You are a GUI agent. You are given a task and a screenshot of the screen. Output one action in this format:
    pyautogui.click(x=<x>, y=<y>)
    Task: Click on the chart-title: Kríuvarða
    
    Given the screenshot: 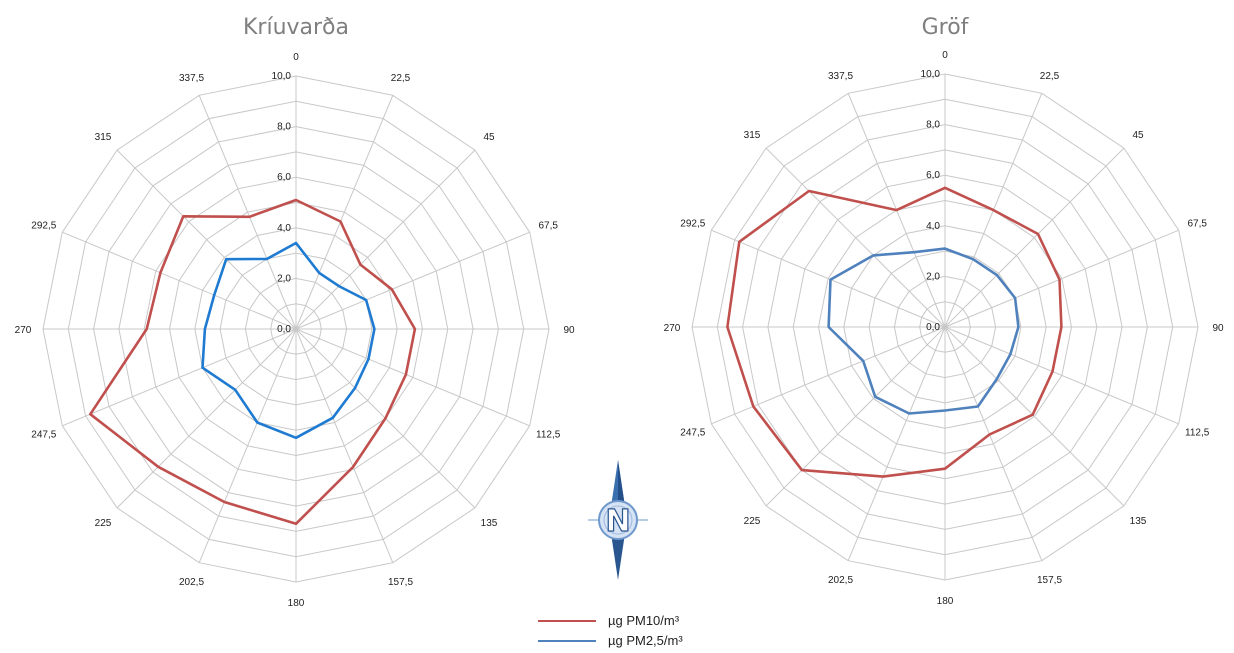 What is the action you would take?
    pyautogui.click(x=296, y=27)
    